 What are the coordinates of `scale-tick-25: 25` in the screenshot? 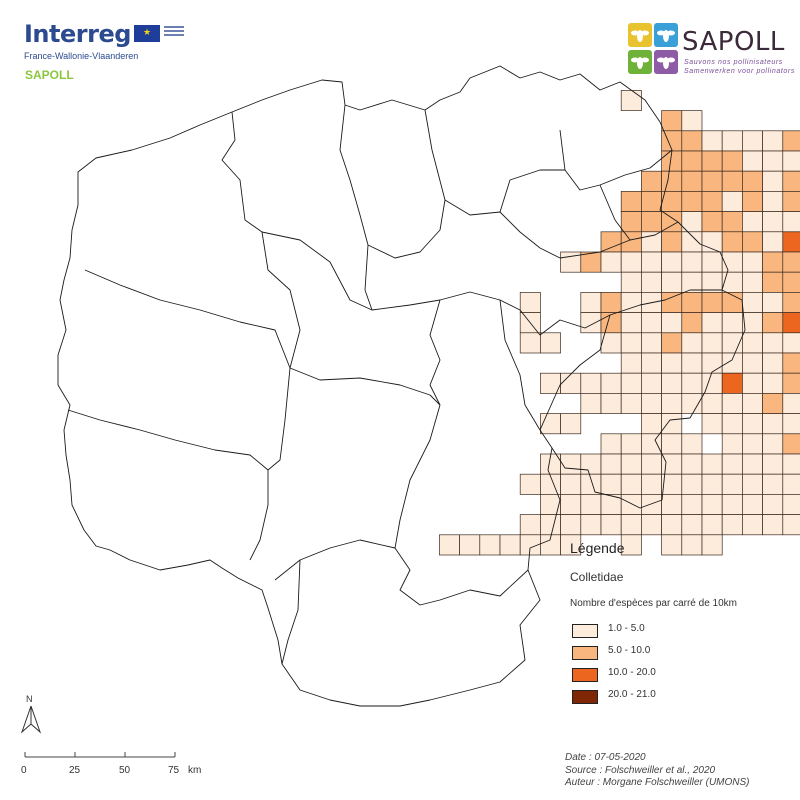 It's located at (75, 770).